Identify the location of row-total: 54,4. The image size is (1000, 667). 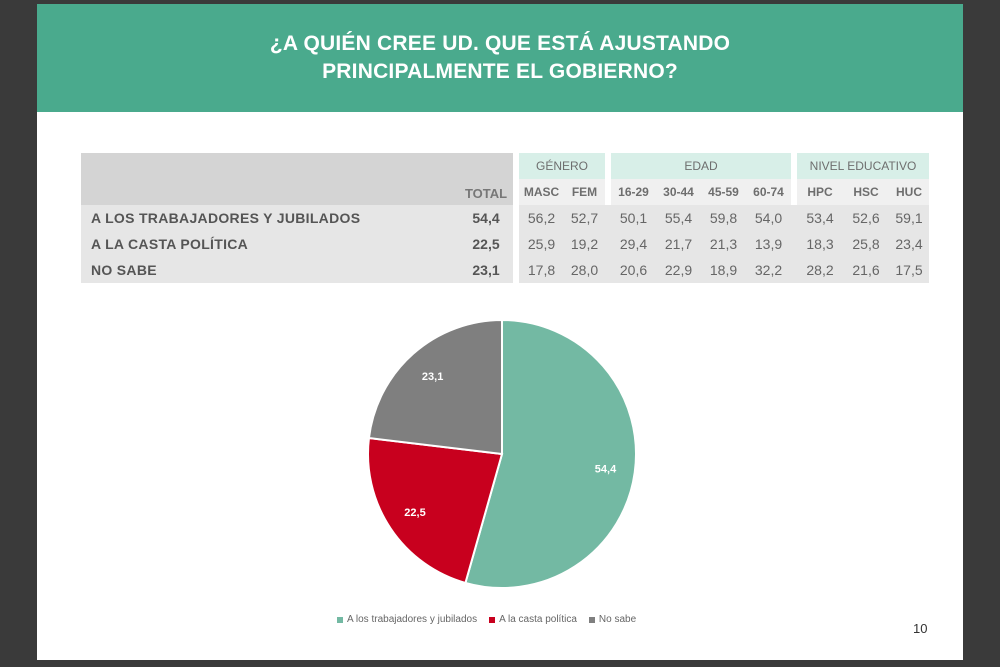
(486, 218).